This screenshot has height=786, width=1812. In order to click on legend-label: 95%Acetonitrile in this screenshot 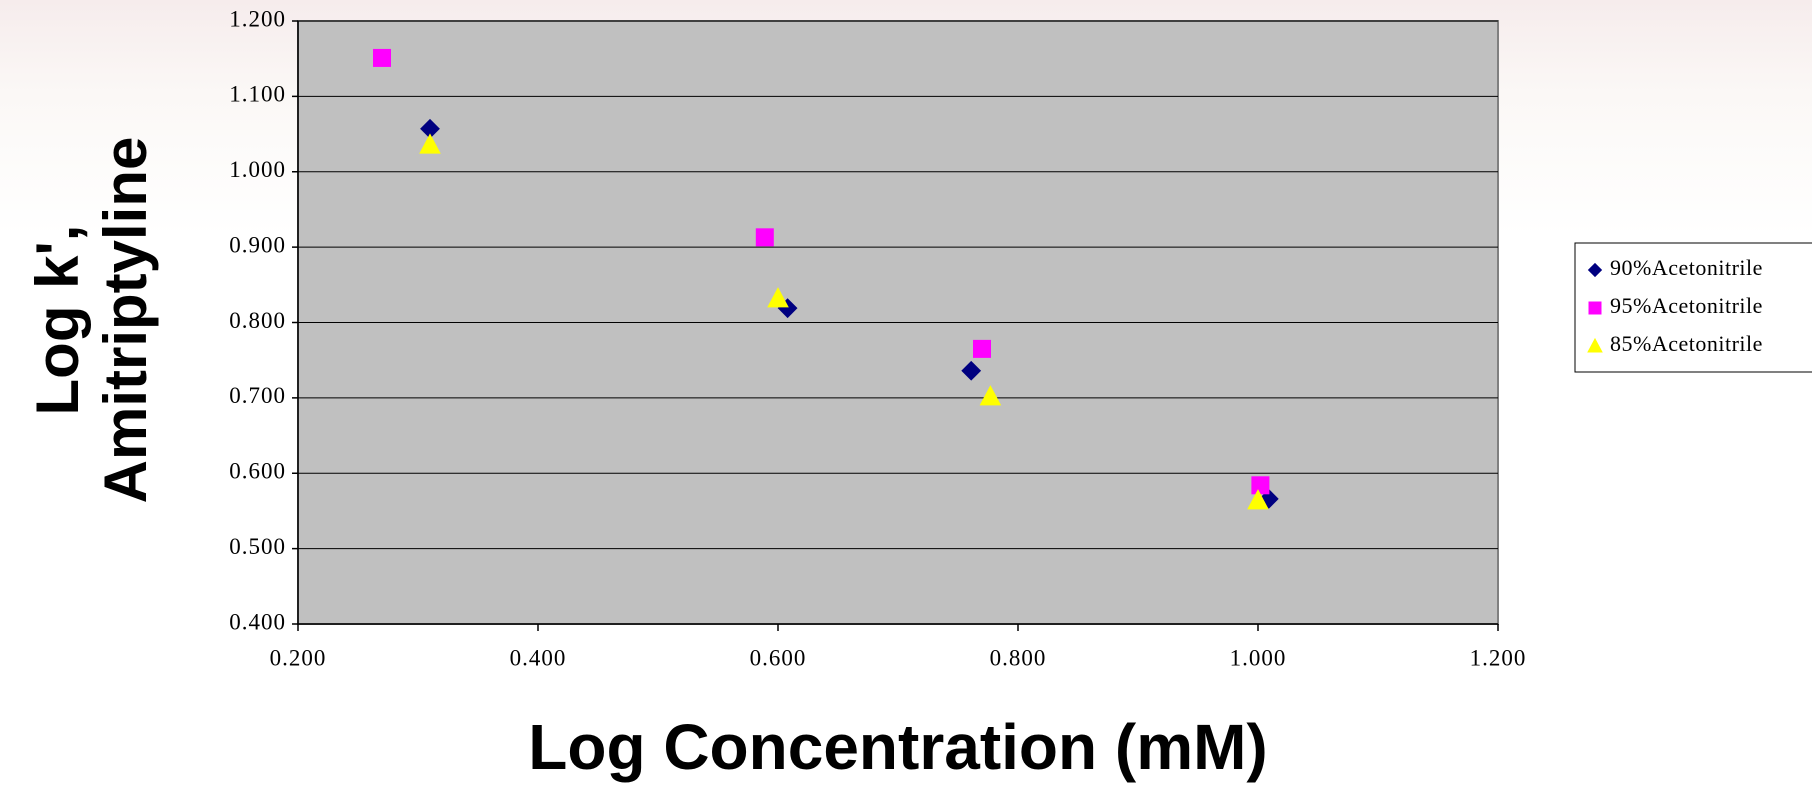, I will do `click(1686, 305)`.